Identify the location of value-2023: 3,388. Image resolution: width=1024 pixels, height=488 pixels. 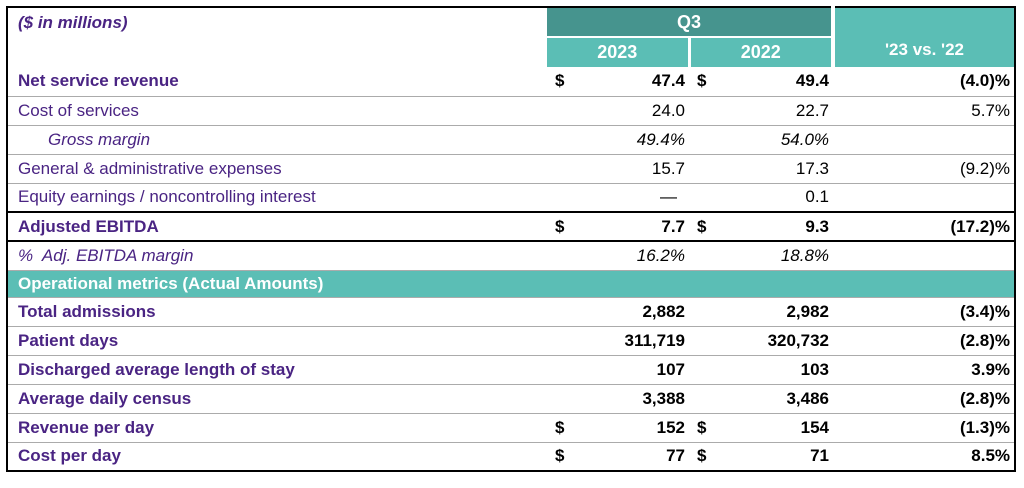
(618, 399).